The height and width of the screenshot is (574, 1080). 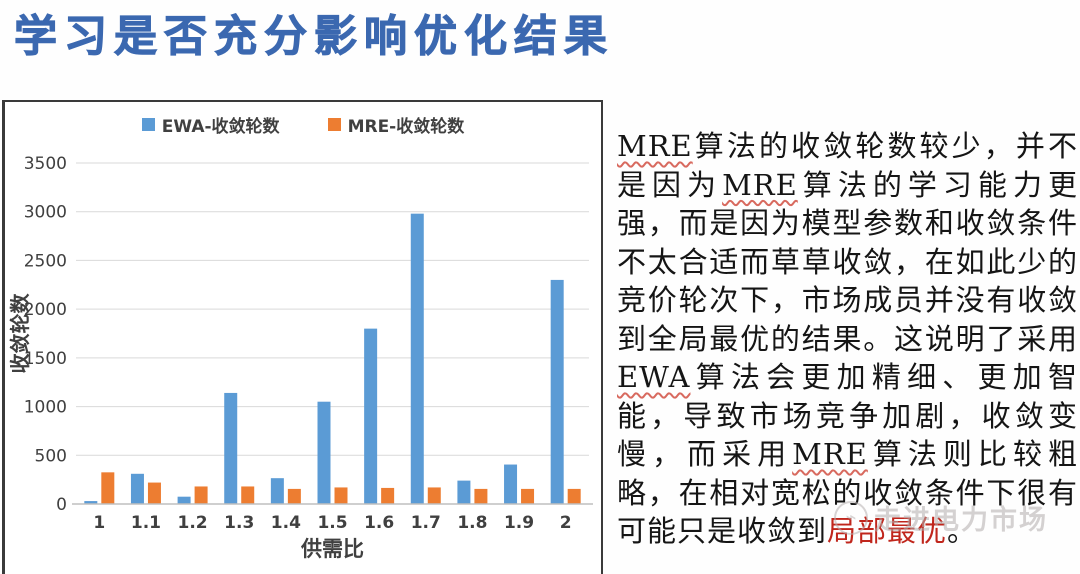 I want to click on svg-text: 1000, so click(x=45, y=408).